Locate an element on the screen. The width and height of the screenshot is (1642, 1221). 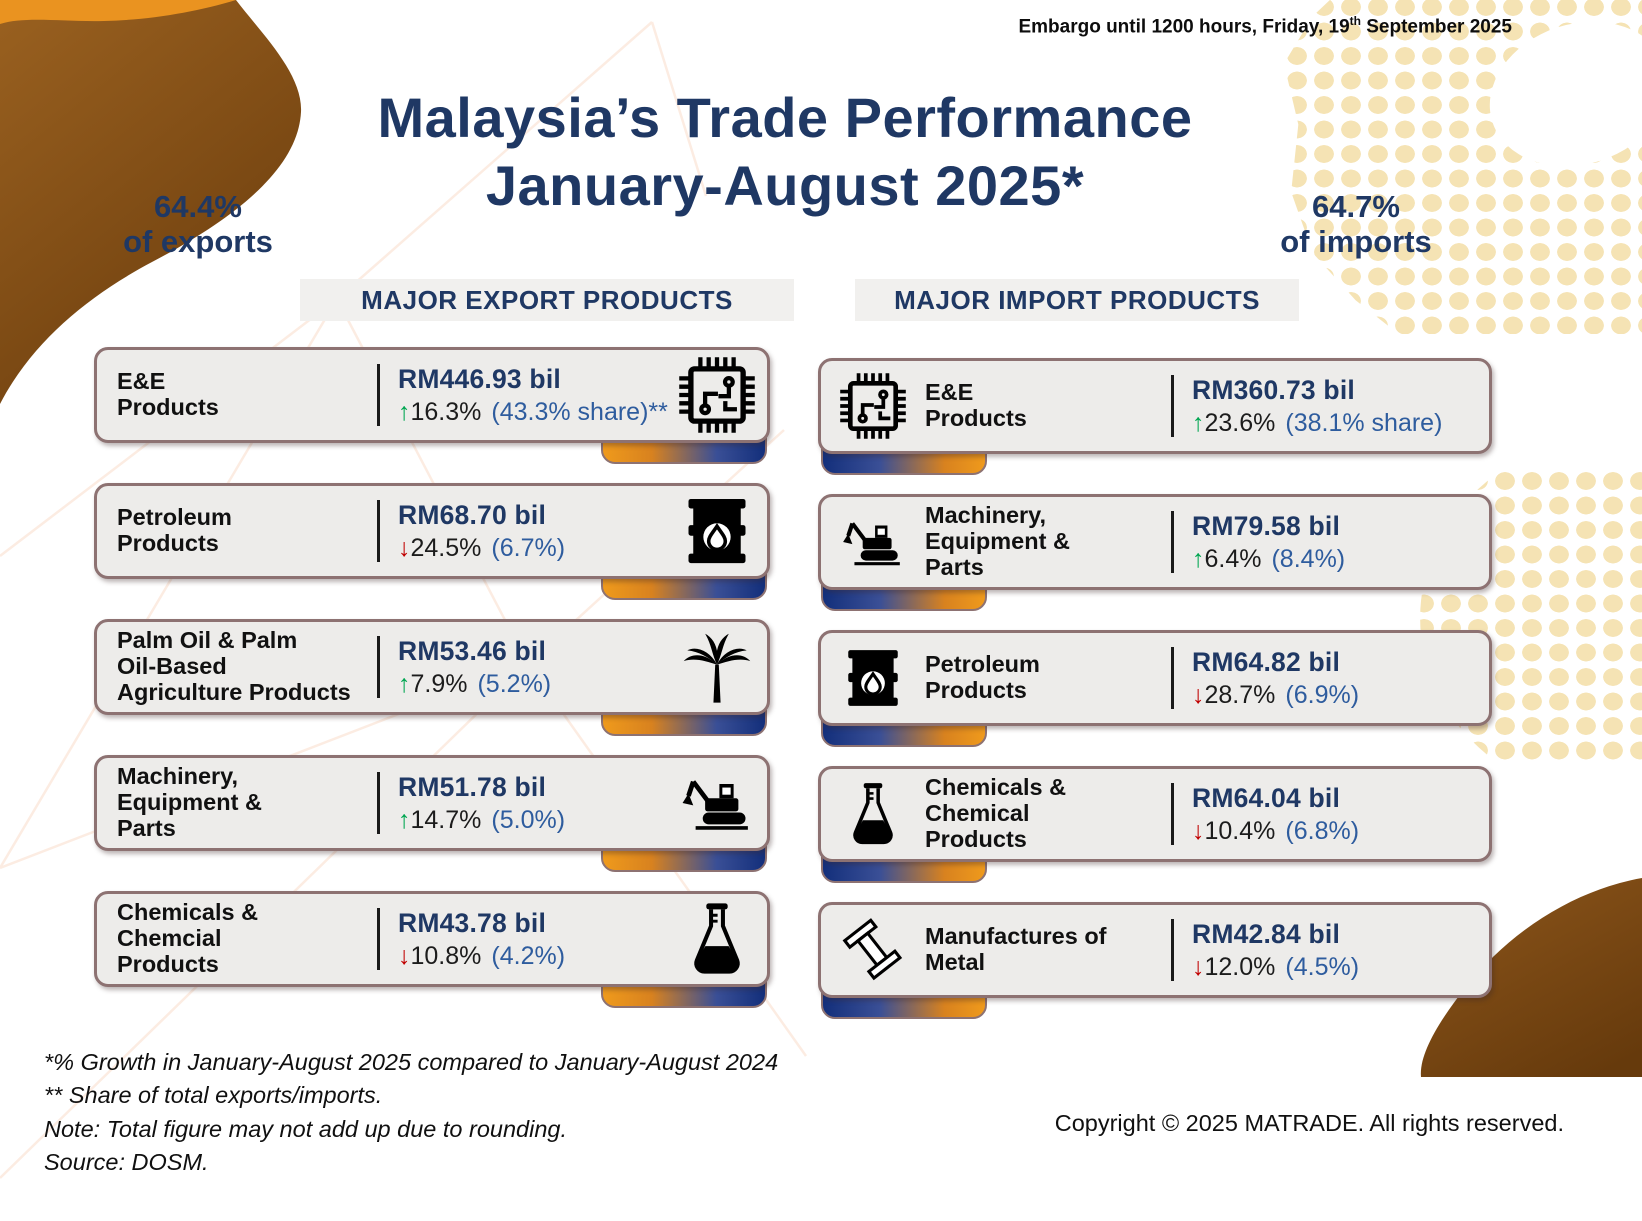
product-value: RM42.84 bil is located at coordinates (1266, 933).